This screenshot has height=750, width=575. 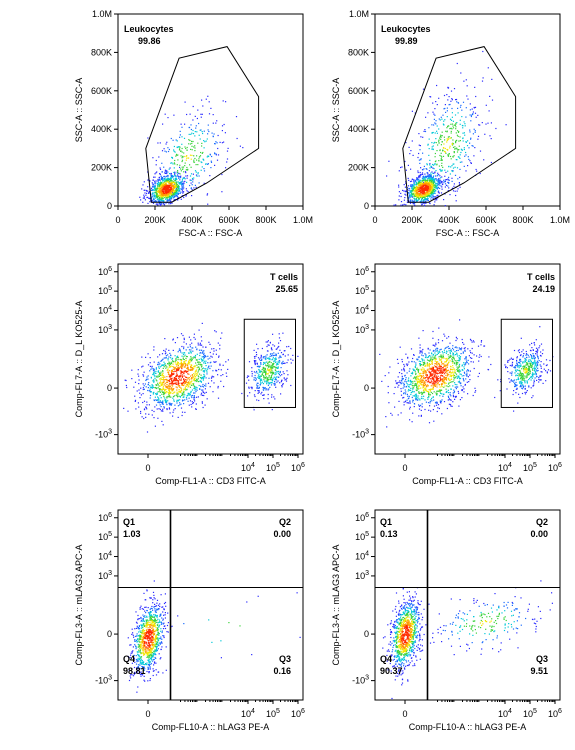 What do you see at coordinates (560, 220) in the screenshot?
I see `tick-label: 1.0M` at bounding box center [560, 220].